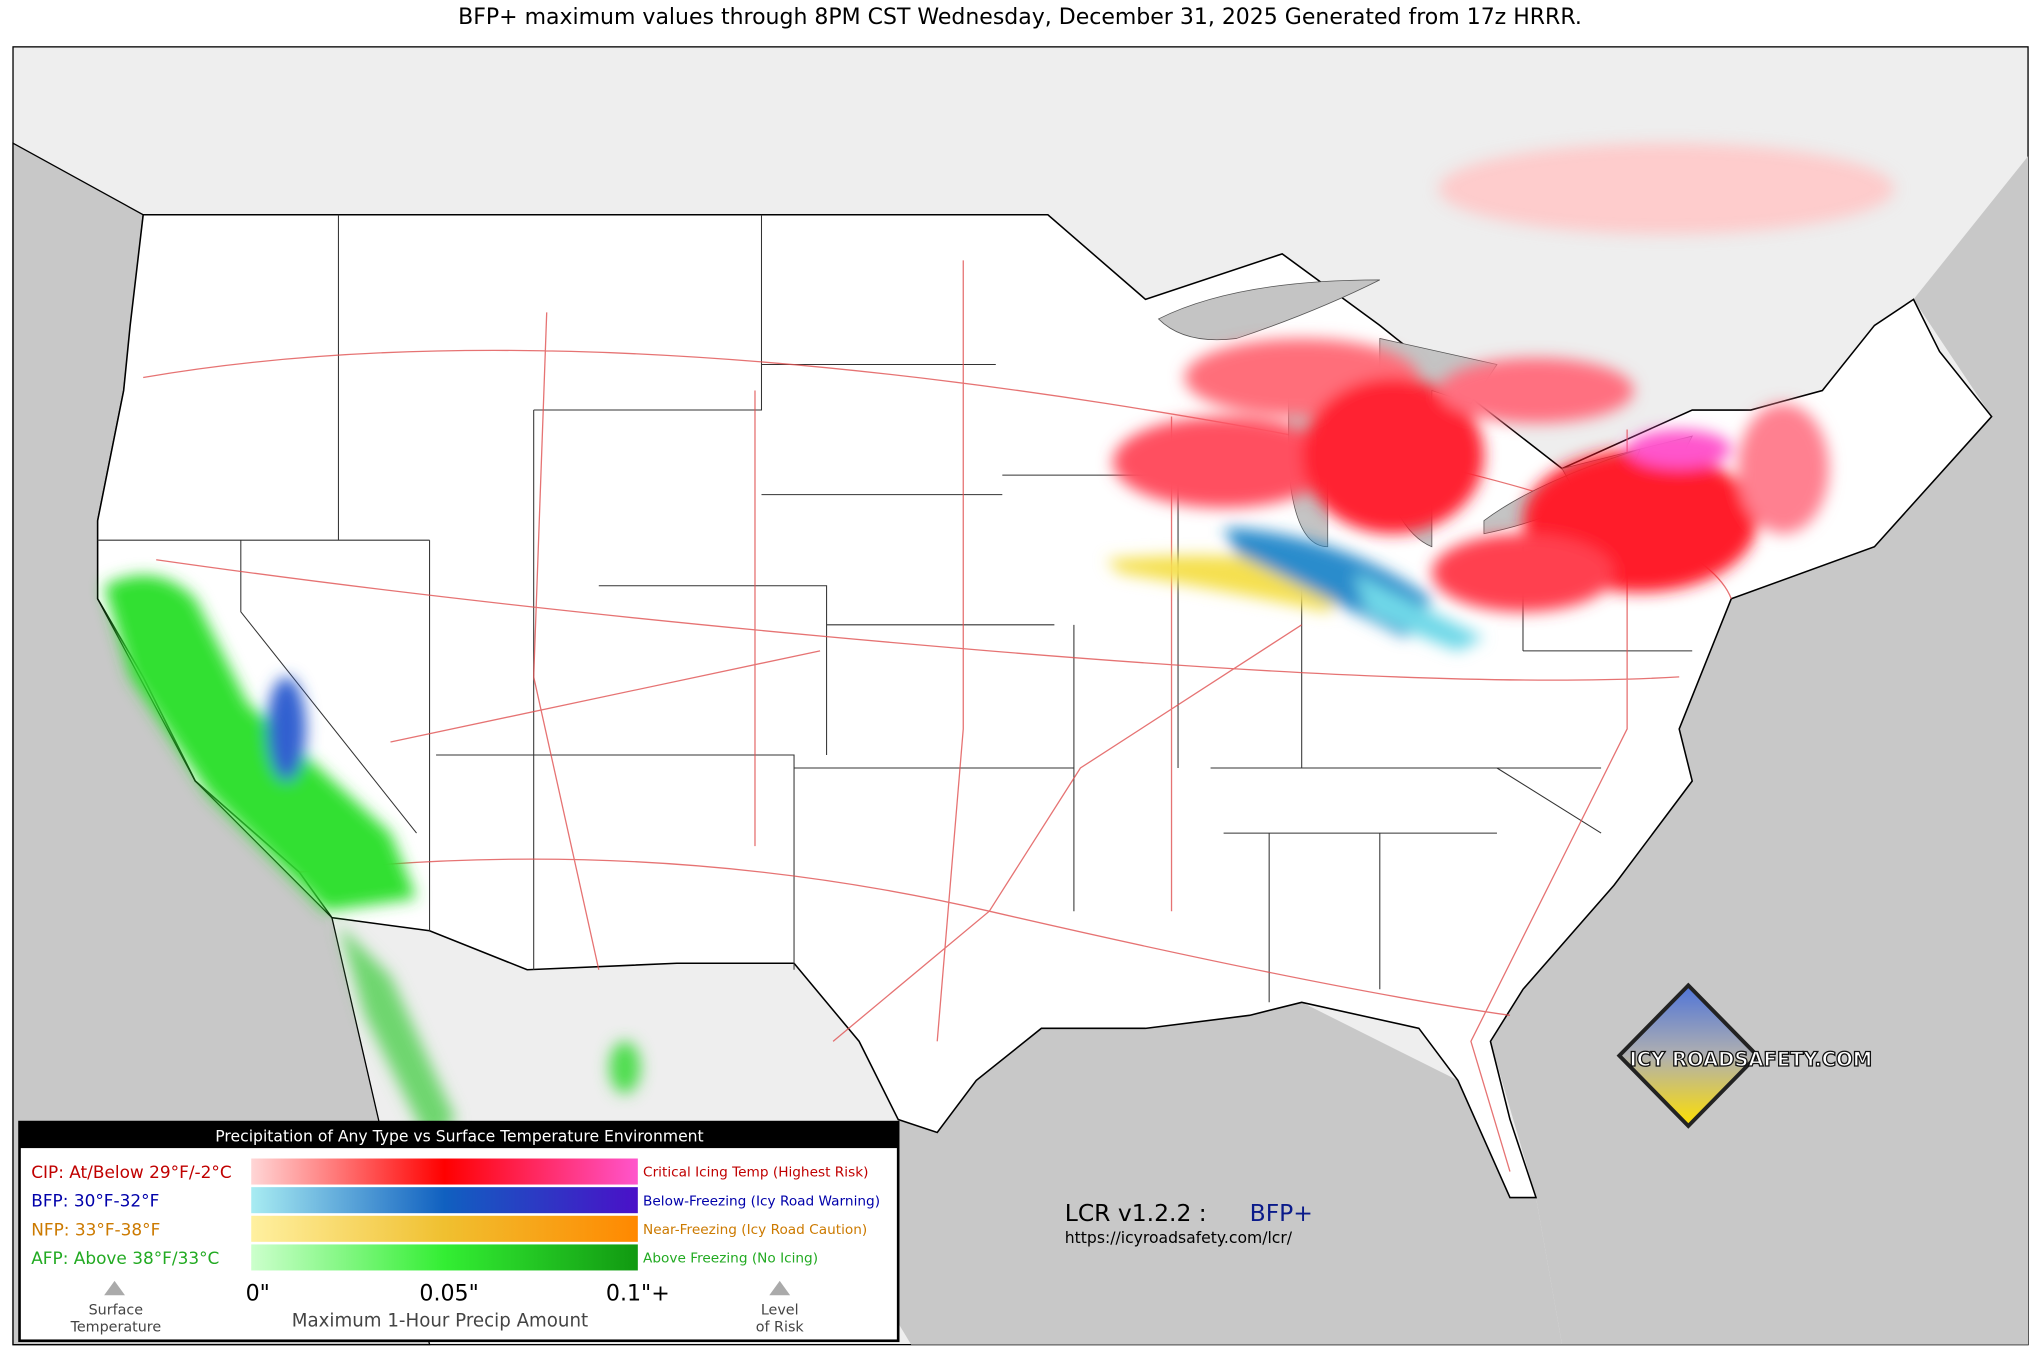 The image size is (2041, 1359). Describe the element at coordinates (448, 1293) in the screenshot. I see `scale-label: 0.05"` at that location.